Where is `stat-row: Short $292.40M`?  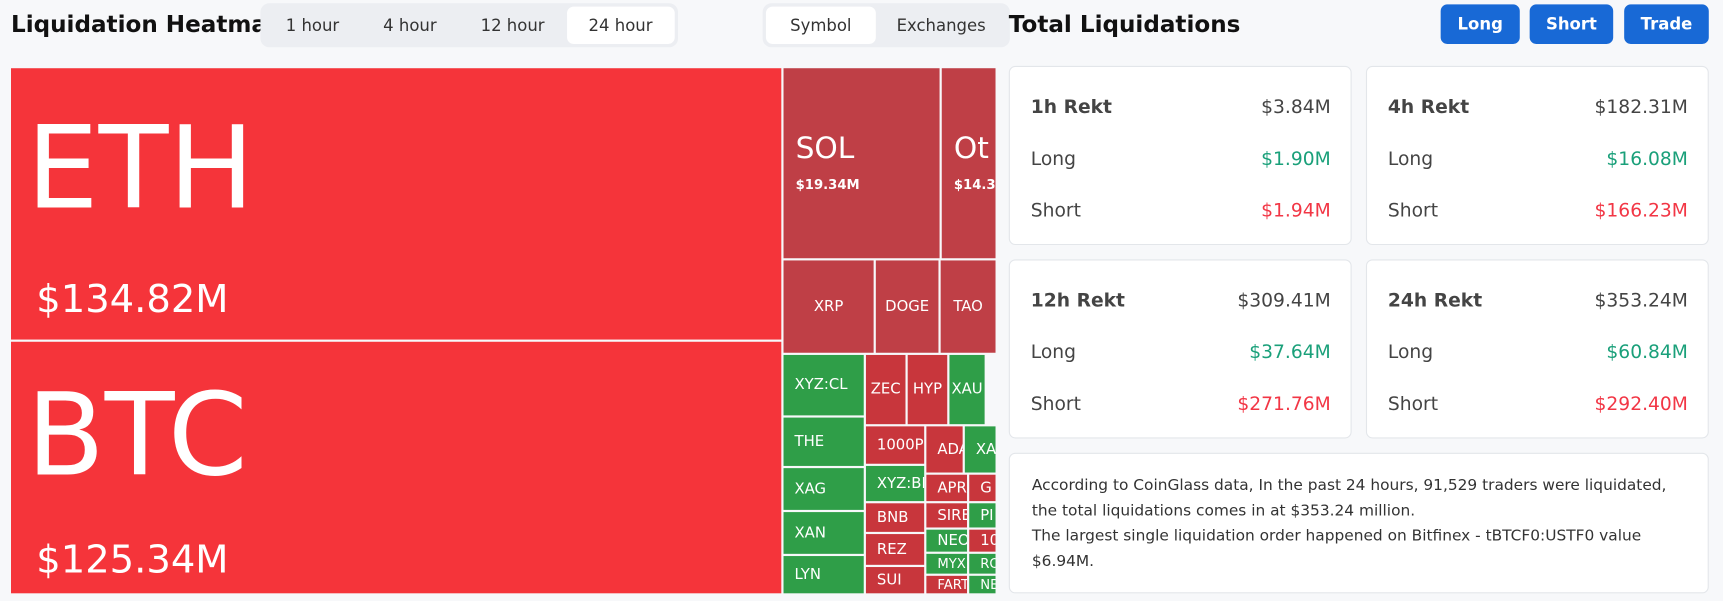
stat-row: Short $292.40M is located at coordinates (1538, 404).